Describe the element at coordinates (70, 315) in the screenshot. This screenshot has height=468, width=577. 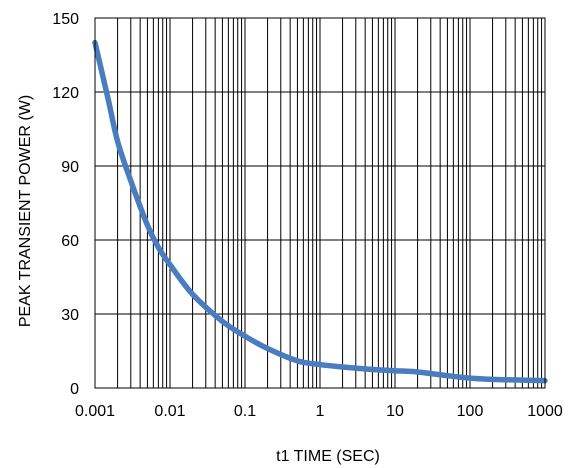
I see `y-tick-label: 30` at that location.